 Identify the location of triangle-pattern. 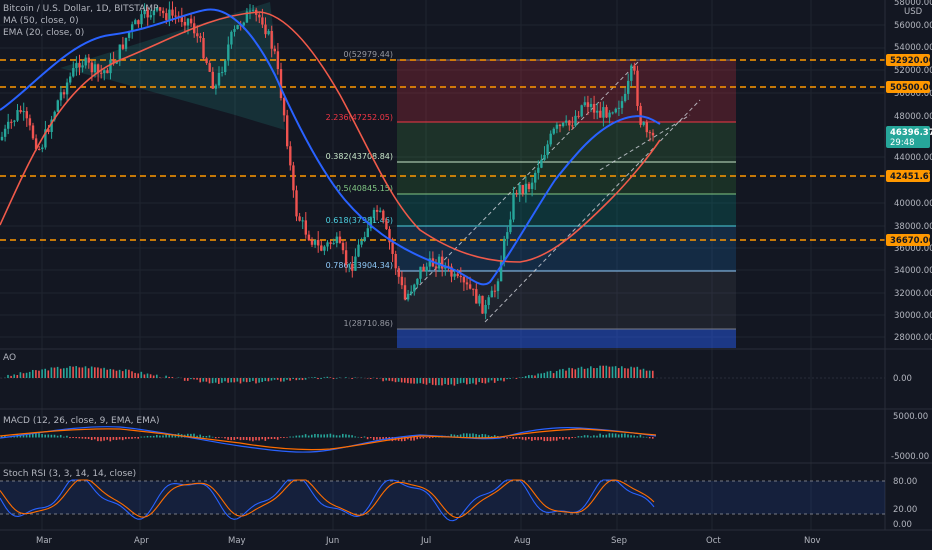
(172, 66).